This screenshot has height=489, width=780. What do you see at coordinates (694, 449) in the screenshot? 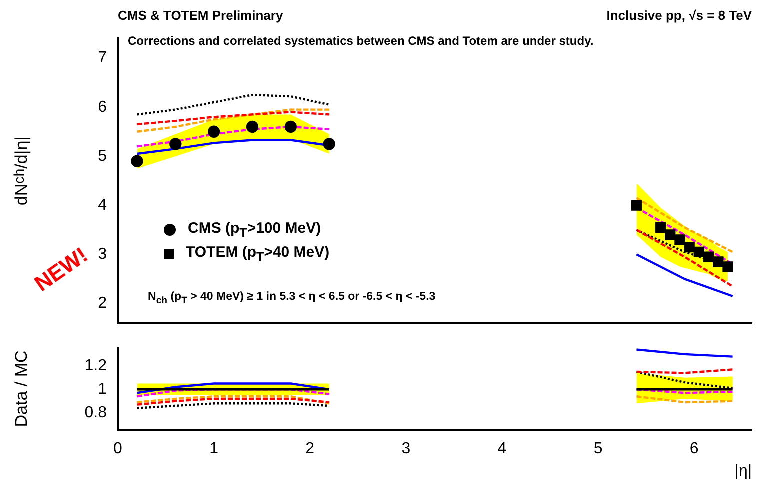
I see `x-tick-label: 6` at bounding box center [694, 449].